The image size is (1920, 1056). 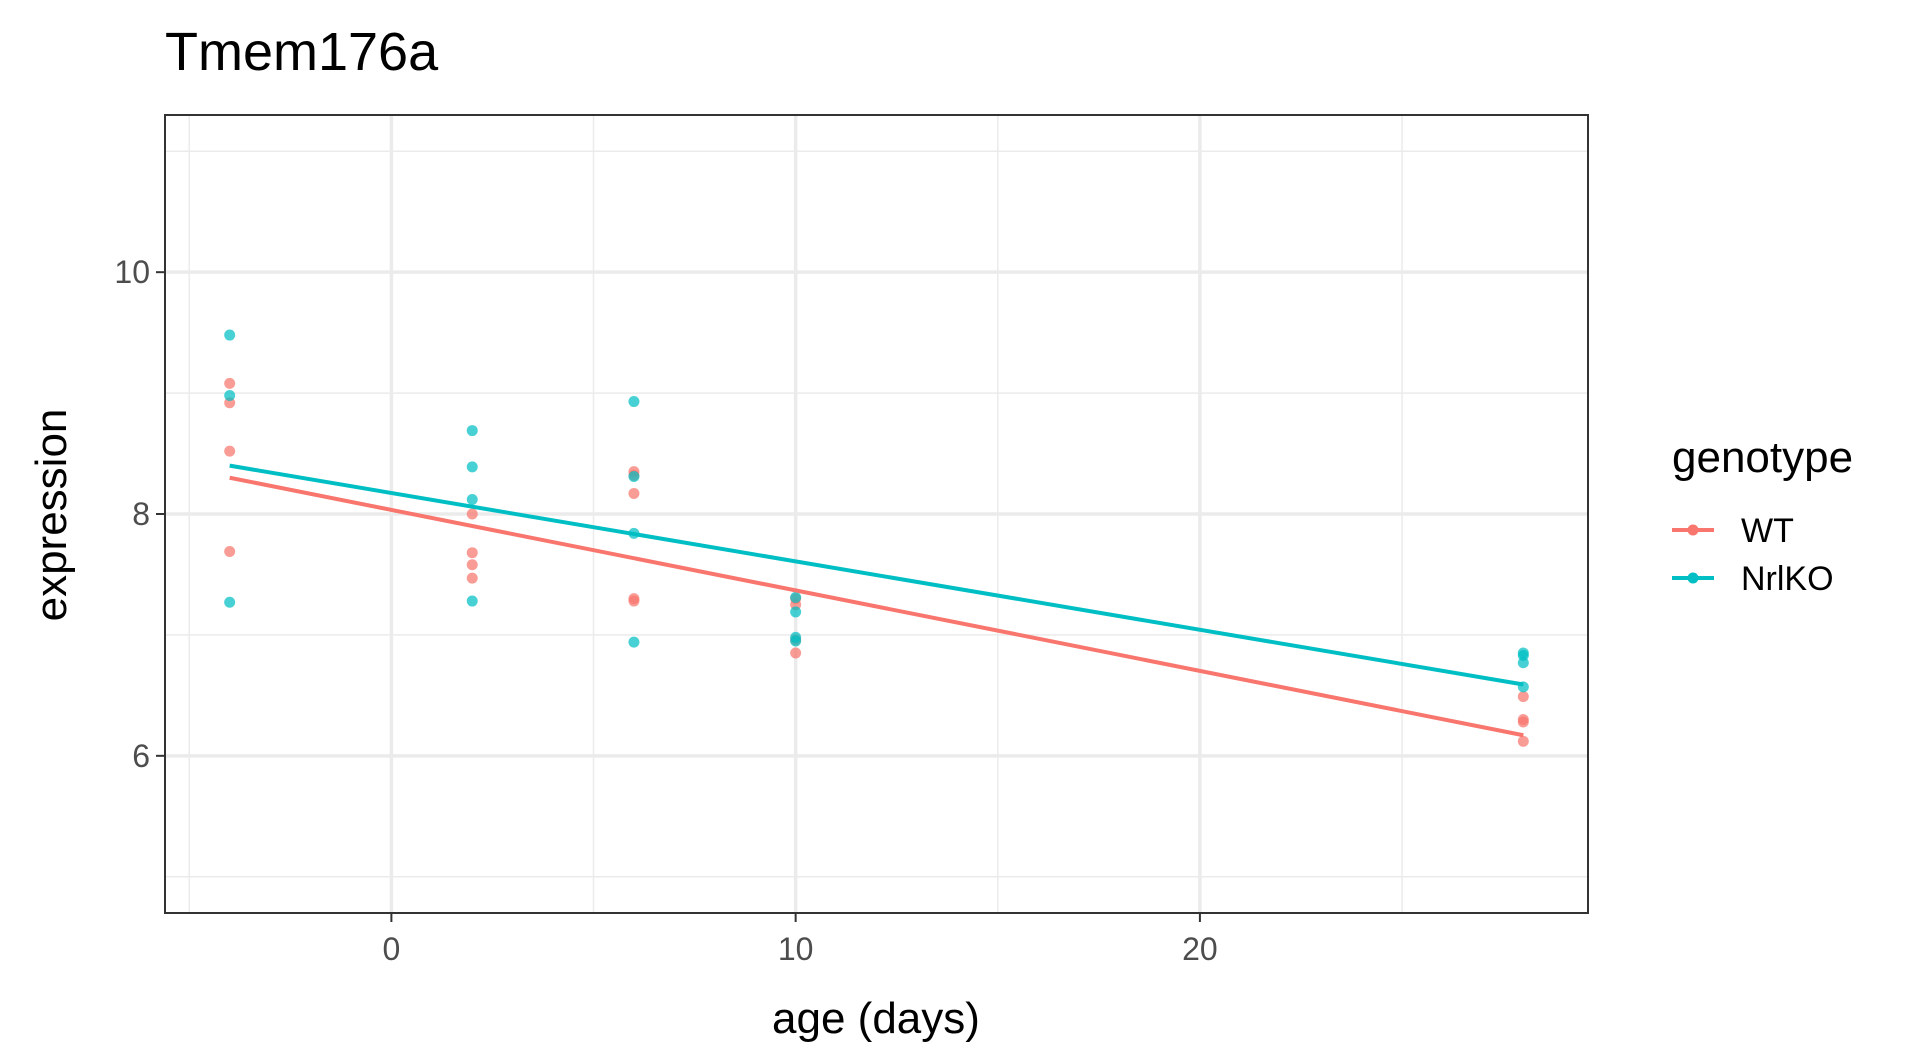 I want to click on legend-title: genotype, so click(x=1762, y=457).